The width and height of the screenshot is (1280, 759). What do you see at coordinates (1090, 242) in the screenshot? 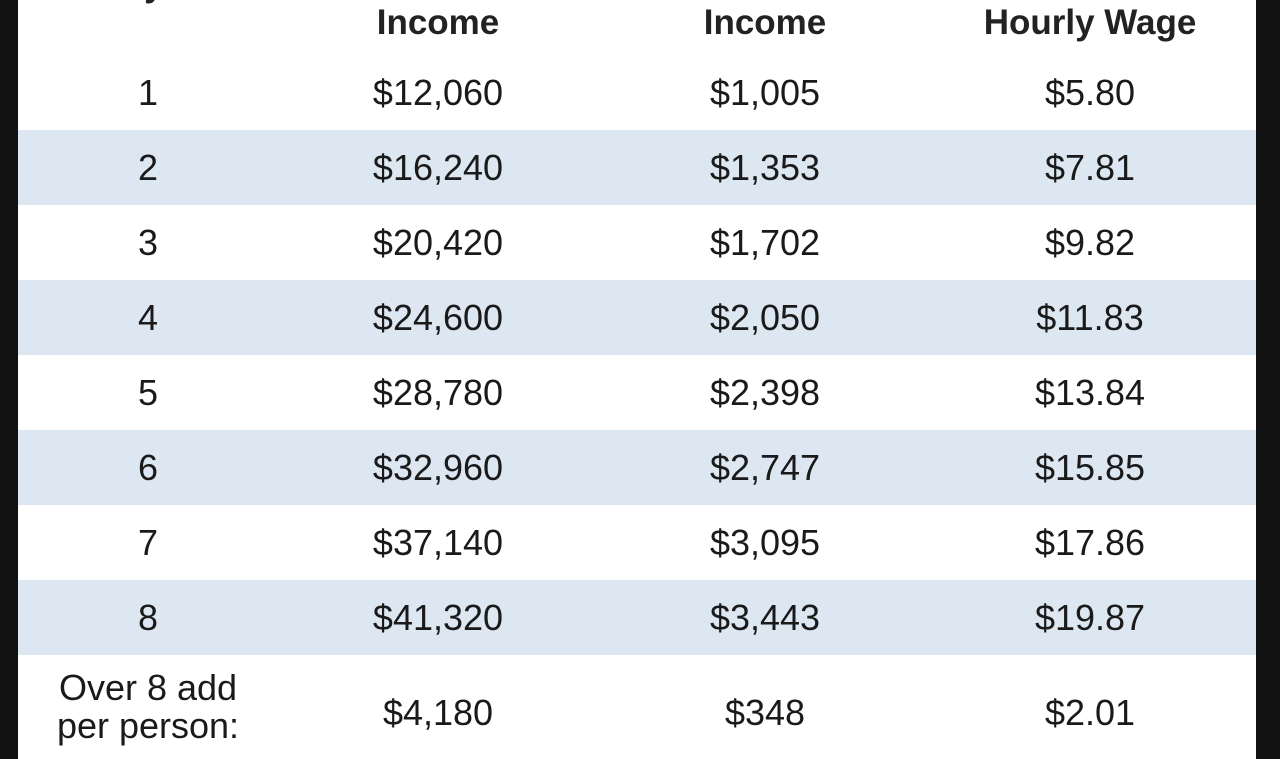
I see `table-cell: $9.82` at bounding box center [1090, 242].